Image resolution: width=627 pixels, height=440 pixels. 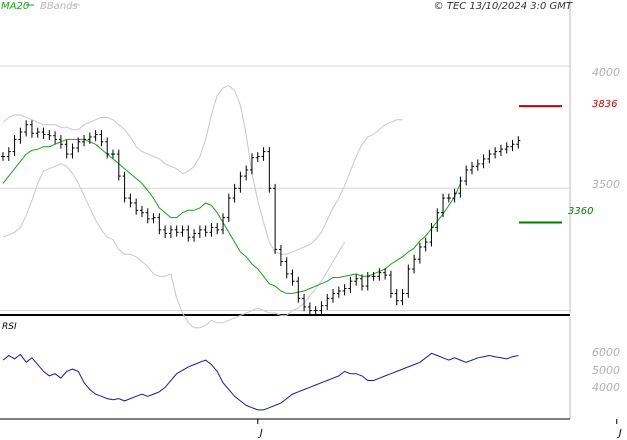 What do you see at coordinates (606, 184) in the screenshot?
I see `price-tick-3500: 3500` at bounding box center [606, 184].